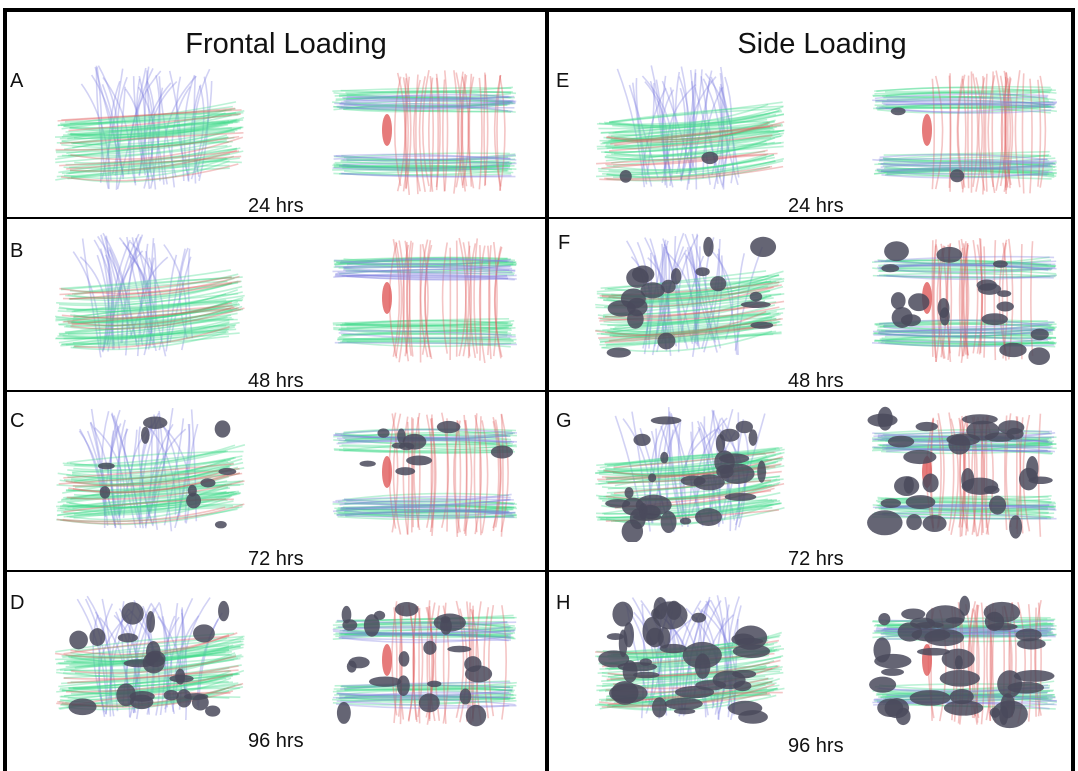 The height and width of the screenshot is (771, 1078). Describe the element at coordinates (563, 603) in the screenshot. I see `panel-letter: H` at that location.